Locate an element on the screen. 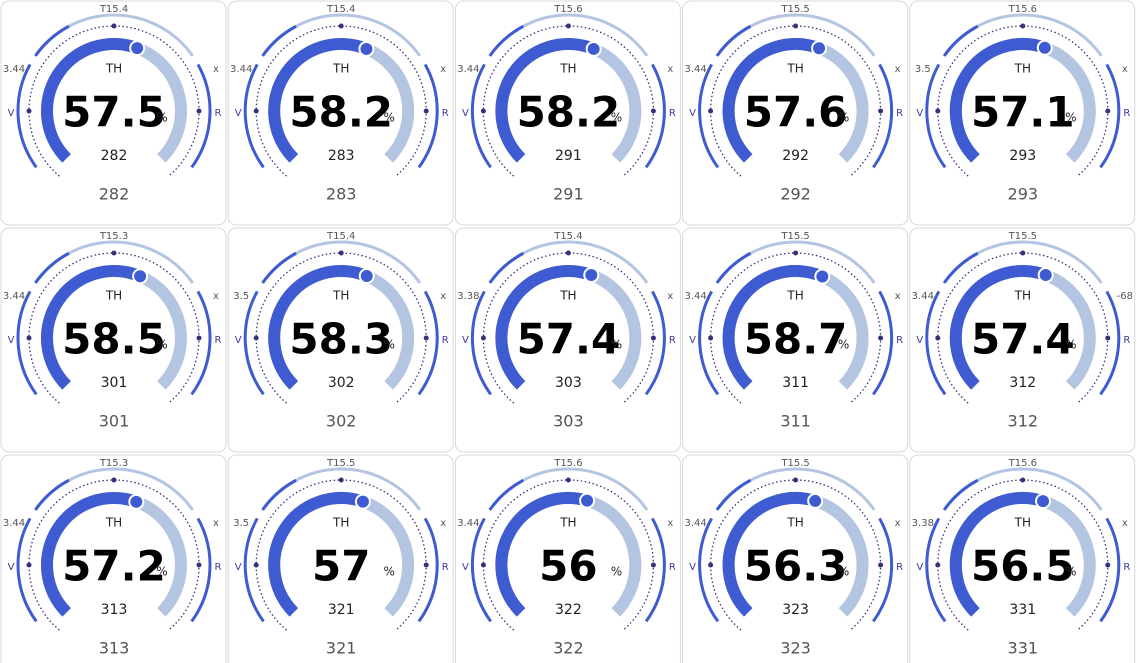 This screenshot has height=663, width=1137. gauge-card: T15.5 3.44 x V R TH 56.3% 323 323 is located at coordinates (795, 558).